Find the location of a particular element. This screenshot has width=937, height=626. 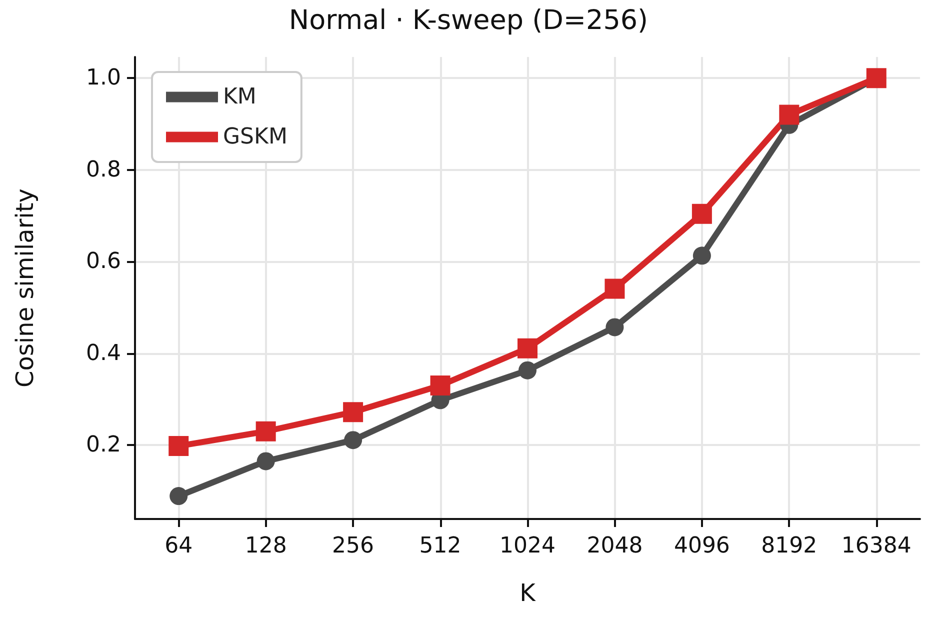

y-tick-label: 1.0 is located at coordinates (103, 78).